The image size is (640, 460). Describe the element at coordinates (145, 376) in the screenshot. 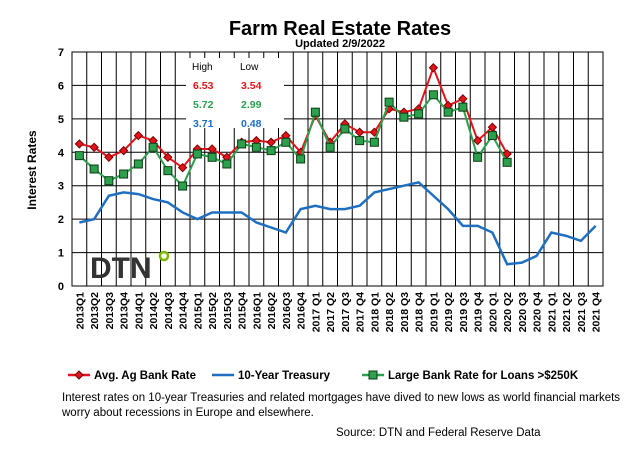

I see `legend-label: Avg. Ag Bank Rate` at that location.